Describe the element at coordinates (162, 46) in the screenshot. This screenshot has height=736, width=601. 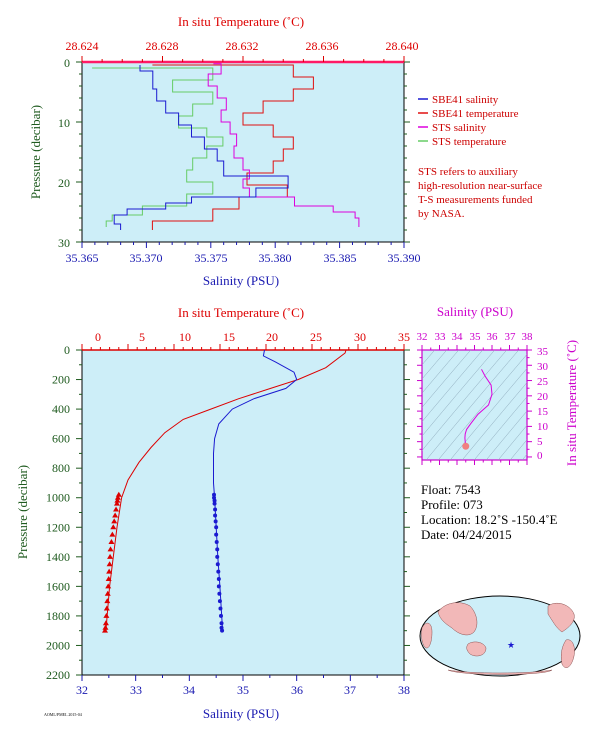
I see `top-temp-tick-label: 28.628` at that location.